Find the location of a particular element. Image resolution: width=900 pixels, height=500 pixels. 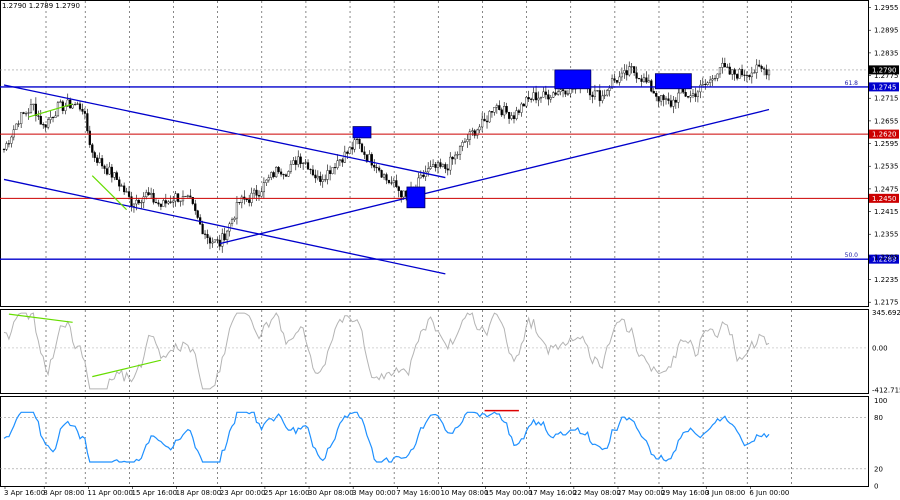

rsi-tick-1: 80 is located at coordinates (878, 418).